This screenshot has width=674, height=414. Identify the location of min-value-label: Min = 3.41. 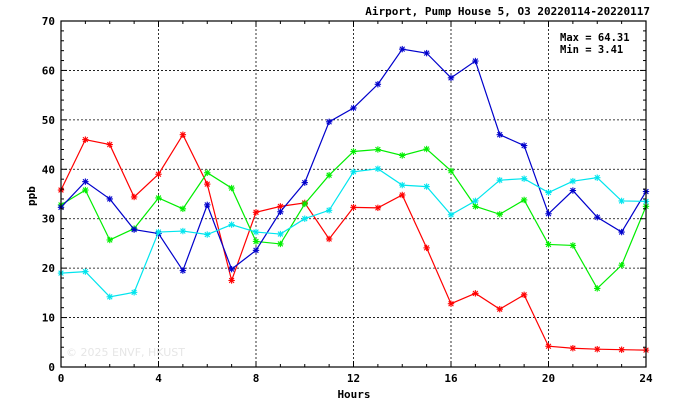
(591, 50).